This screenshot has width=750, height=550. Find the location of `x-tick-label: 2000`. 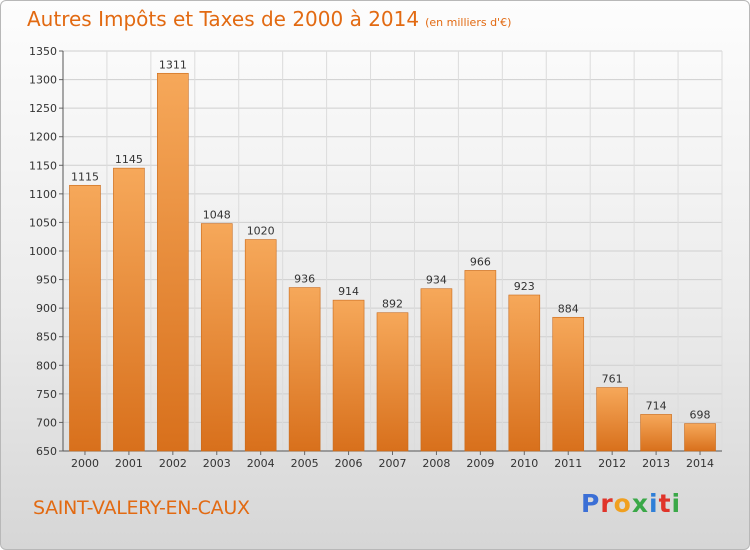

x-tick-label: 2000 is located at coordinates (85, 463).